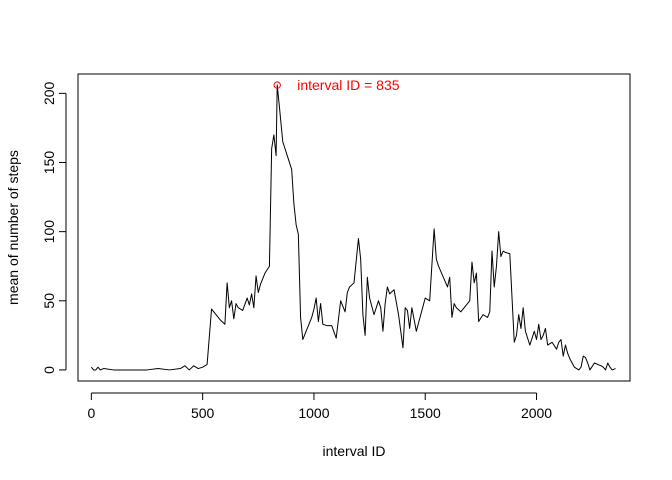  Describe the element at coordinates (536, 413) in the screenshot. I see `x-tick-label: 2000` at that location.